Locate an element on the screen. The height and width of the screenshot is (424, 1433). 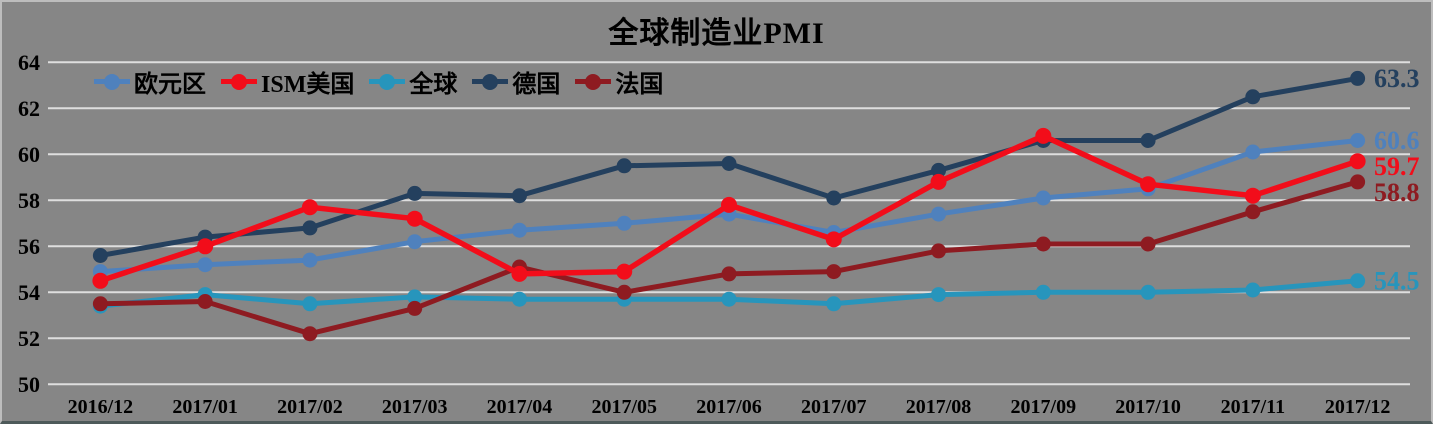
y-tick-label-58: 58 is located at coordinates (29, 200).